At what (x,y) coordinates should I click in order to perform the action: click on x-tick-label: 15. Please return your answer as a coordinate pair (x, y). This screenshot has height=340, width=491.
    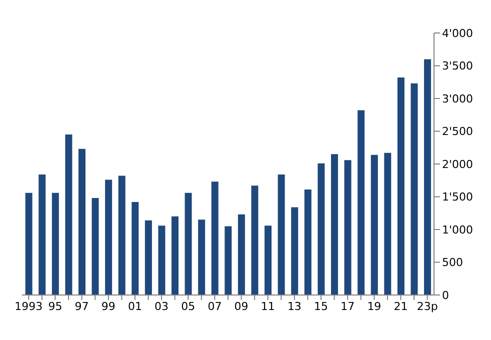
    Looking at the image, I should click on (321, 306).